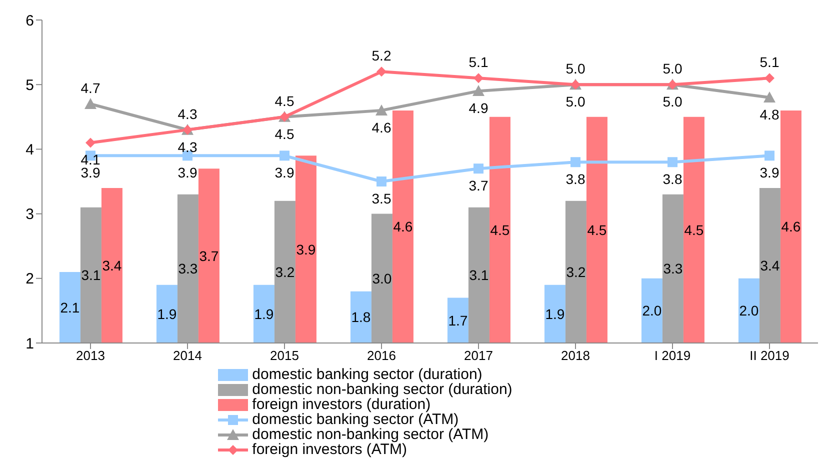 This screenshot has width=840, height=465. I want to click on x-tick-label: II 2019, so click(770, 356).